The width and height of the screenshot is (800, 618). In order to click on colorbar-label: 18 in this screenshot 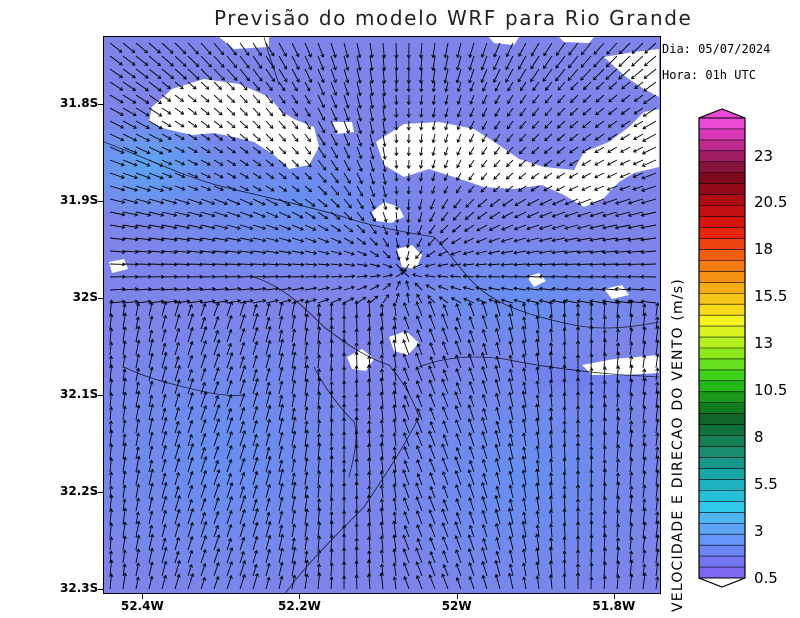, I will do `click(764, 249)`.